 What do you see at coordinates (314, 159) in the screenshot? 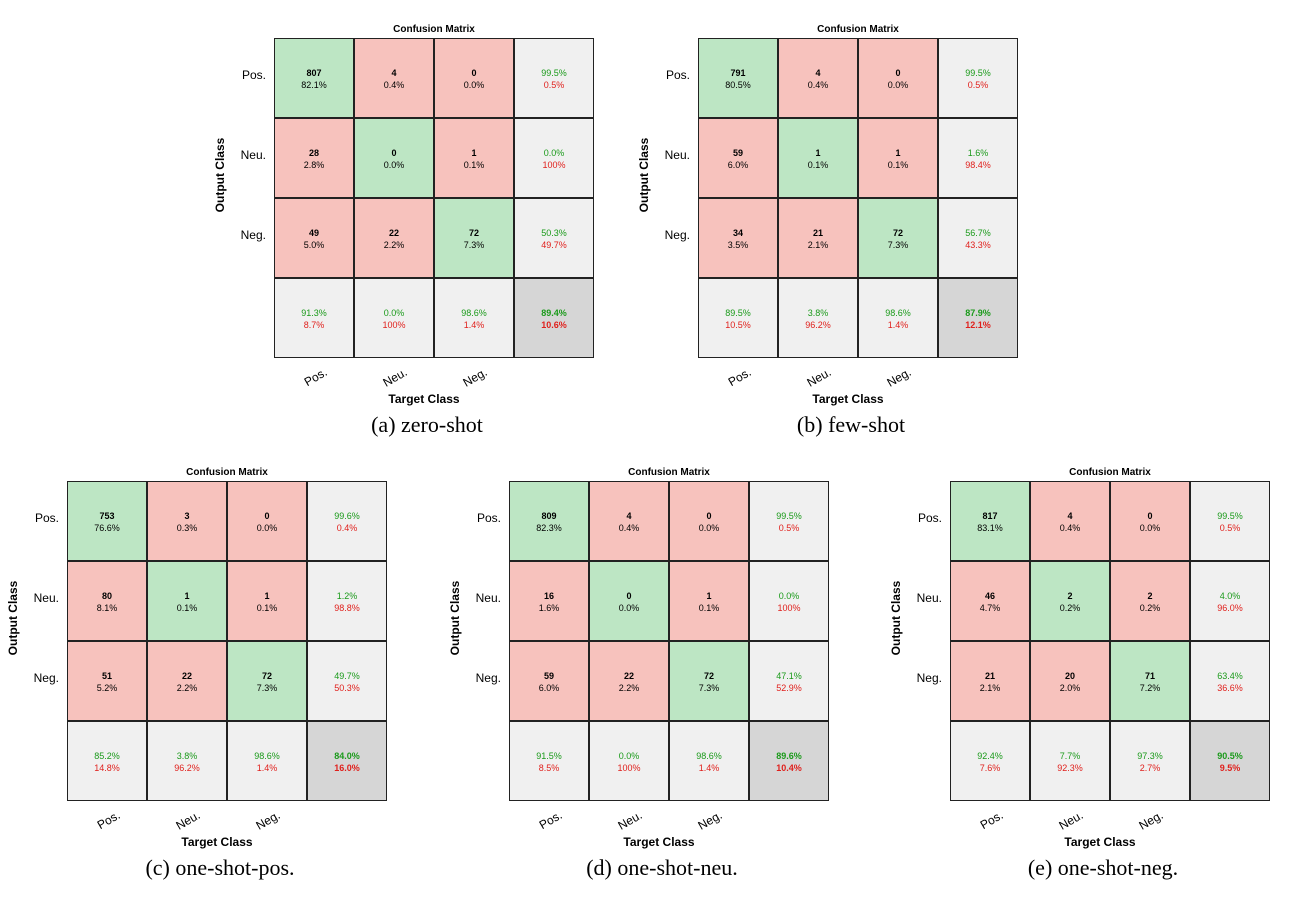
I see `cell-text: 28 2.8%` at bounding box center [314, 159].